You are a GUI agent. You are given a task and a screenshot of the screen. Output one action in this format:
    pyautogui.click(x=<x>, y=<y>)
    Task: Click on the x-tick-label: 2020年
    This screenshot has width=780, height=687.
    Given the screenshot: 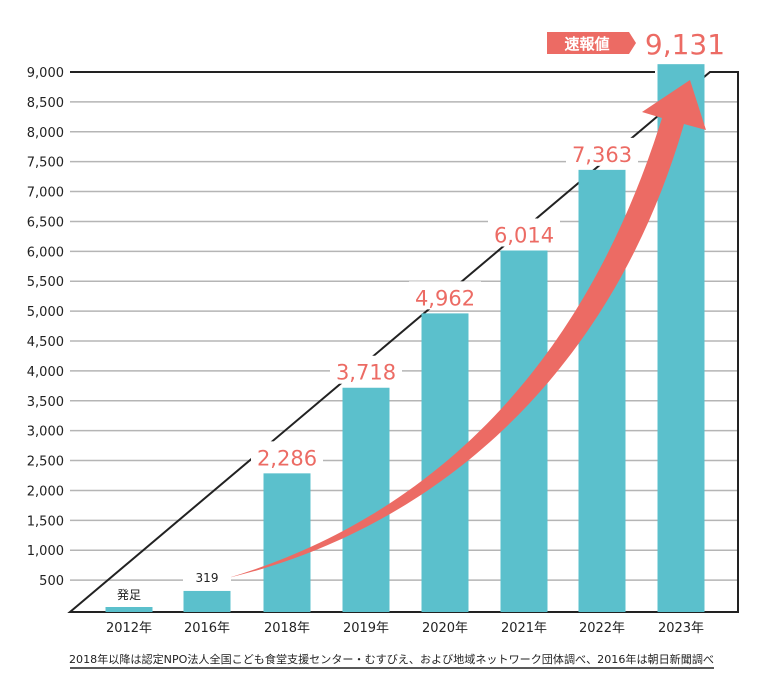 What is the action you would take?
    pyautogui.click(x=445, y=628)
    